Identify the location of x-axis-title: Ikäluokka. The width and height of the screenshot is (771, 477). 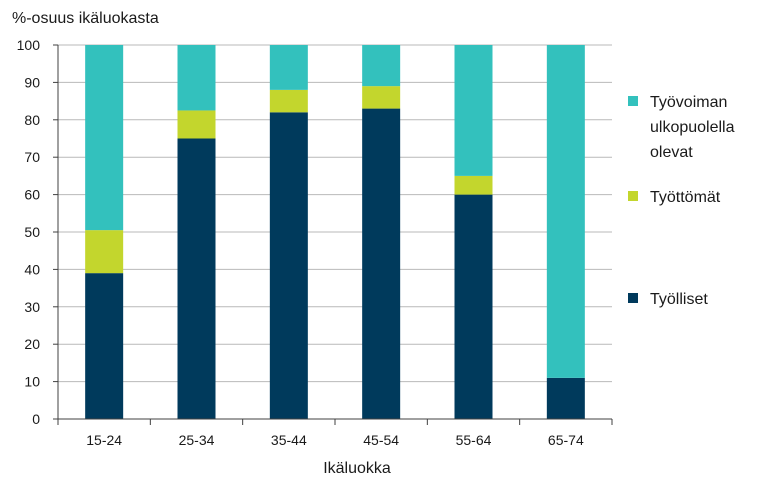
(357, 468).